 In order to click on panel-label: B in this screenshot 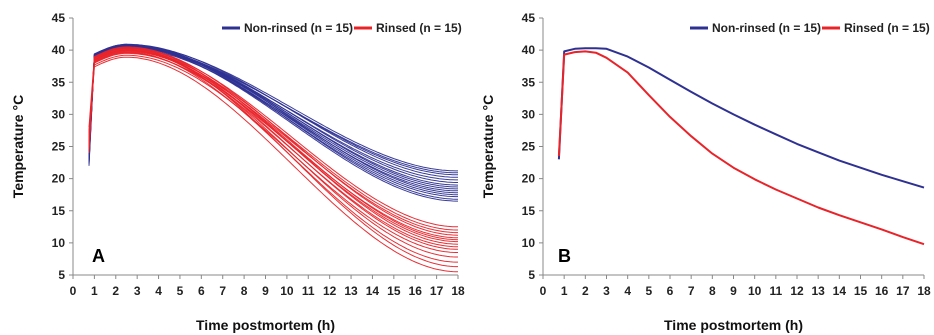, I will do `click(564, 256)`.